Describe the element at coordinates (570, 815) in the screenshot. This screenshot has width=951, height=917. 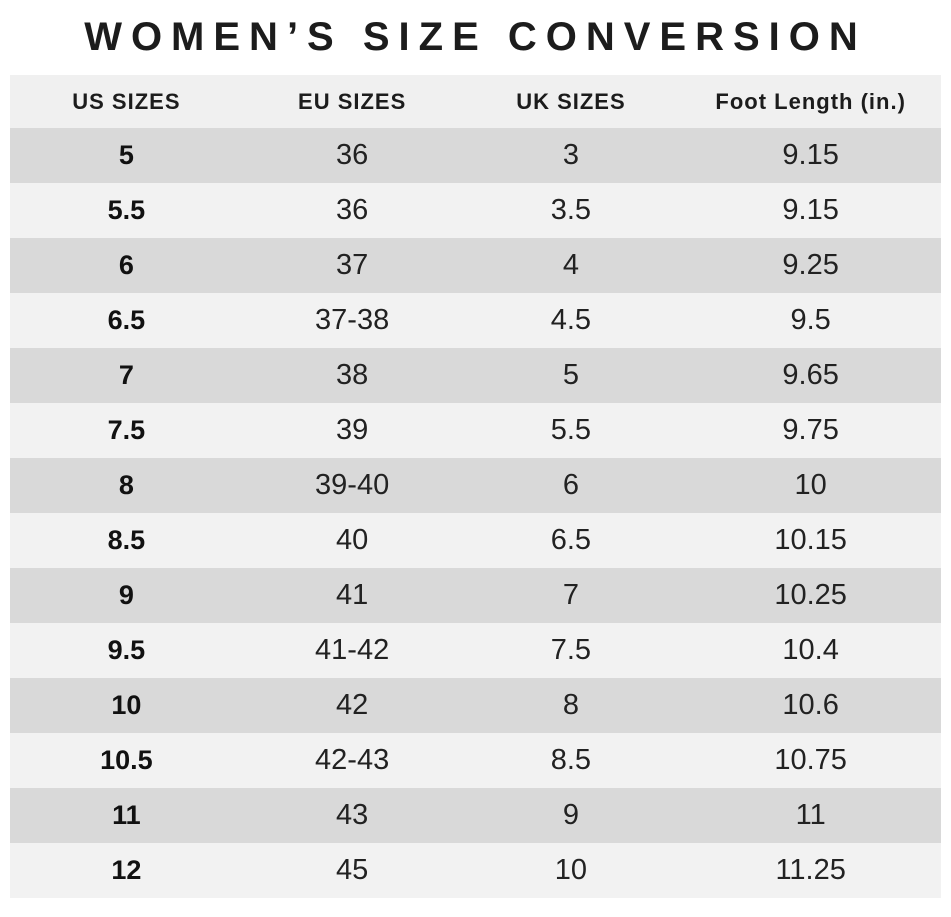
I see `uk-size-cell: 9` at that location.